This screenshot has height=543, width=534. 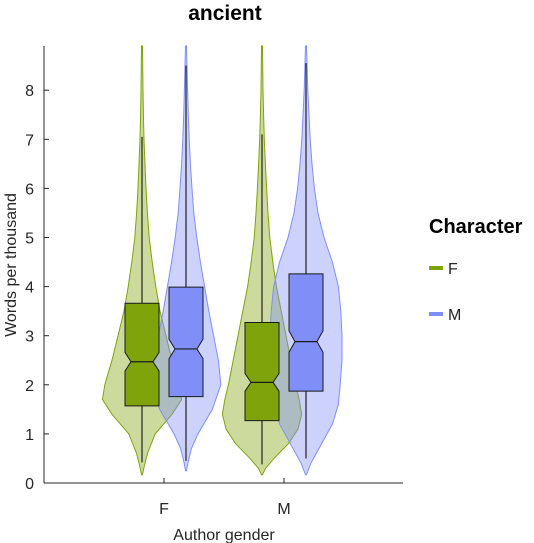 What do you see at coordinates (29, 288) in the screenshot?
I see `y-tick-label: 4` at bounding box center [29, 288].